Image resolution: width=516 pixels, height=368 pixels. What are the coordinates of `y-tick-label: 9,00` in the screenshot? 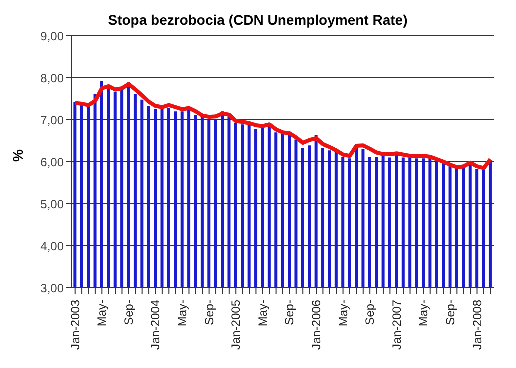 It's located at (52, 36).